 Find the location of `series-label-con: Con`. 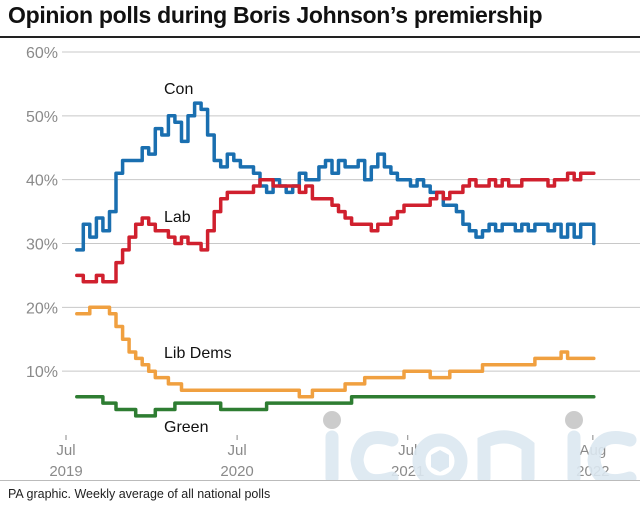

series-label-con: Con is located at coordinates (178, 89).